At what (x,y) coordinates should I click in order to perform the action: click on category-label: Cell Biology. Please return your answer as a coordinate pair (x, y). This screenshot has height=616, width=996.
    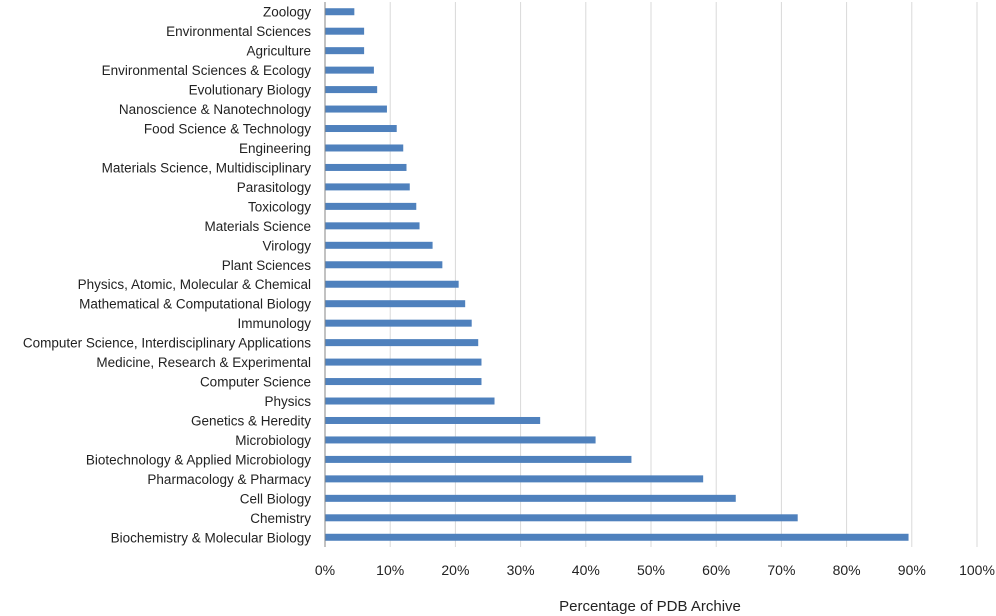
    Looking at the image, I should click on (276, 498).